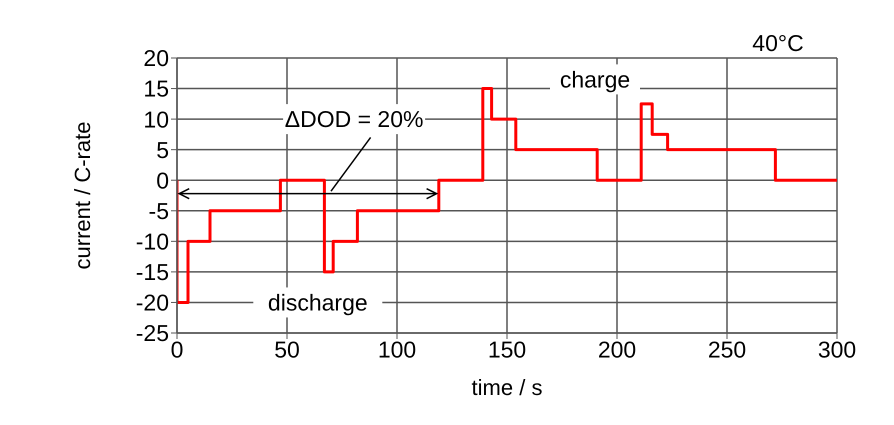  What do you see at coordinates (287, 349) in the screenshot?
I see `x-tick-label: 50` at bounding box center [287, 349].